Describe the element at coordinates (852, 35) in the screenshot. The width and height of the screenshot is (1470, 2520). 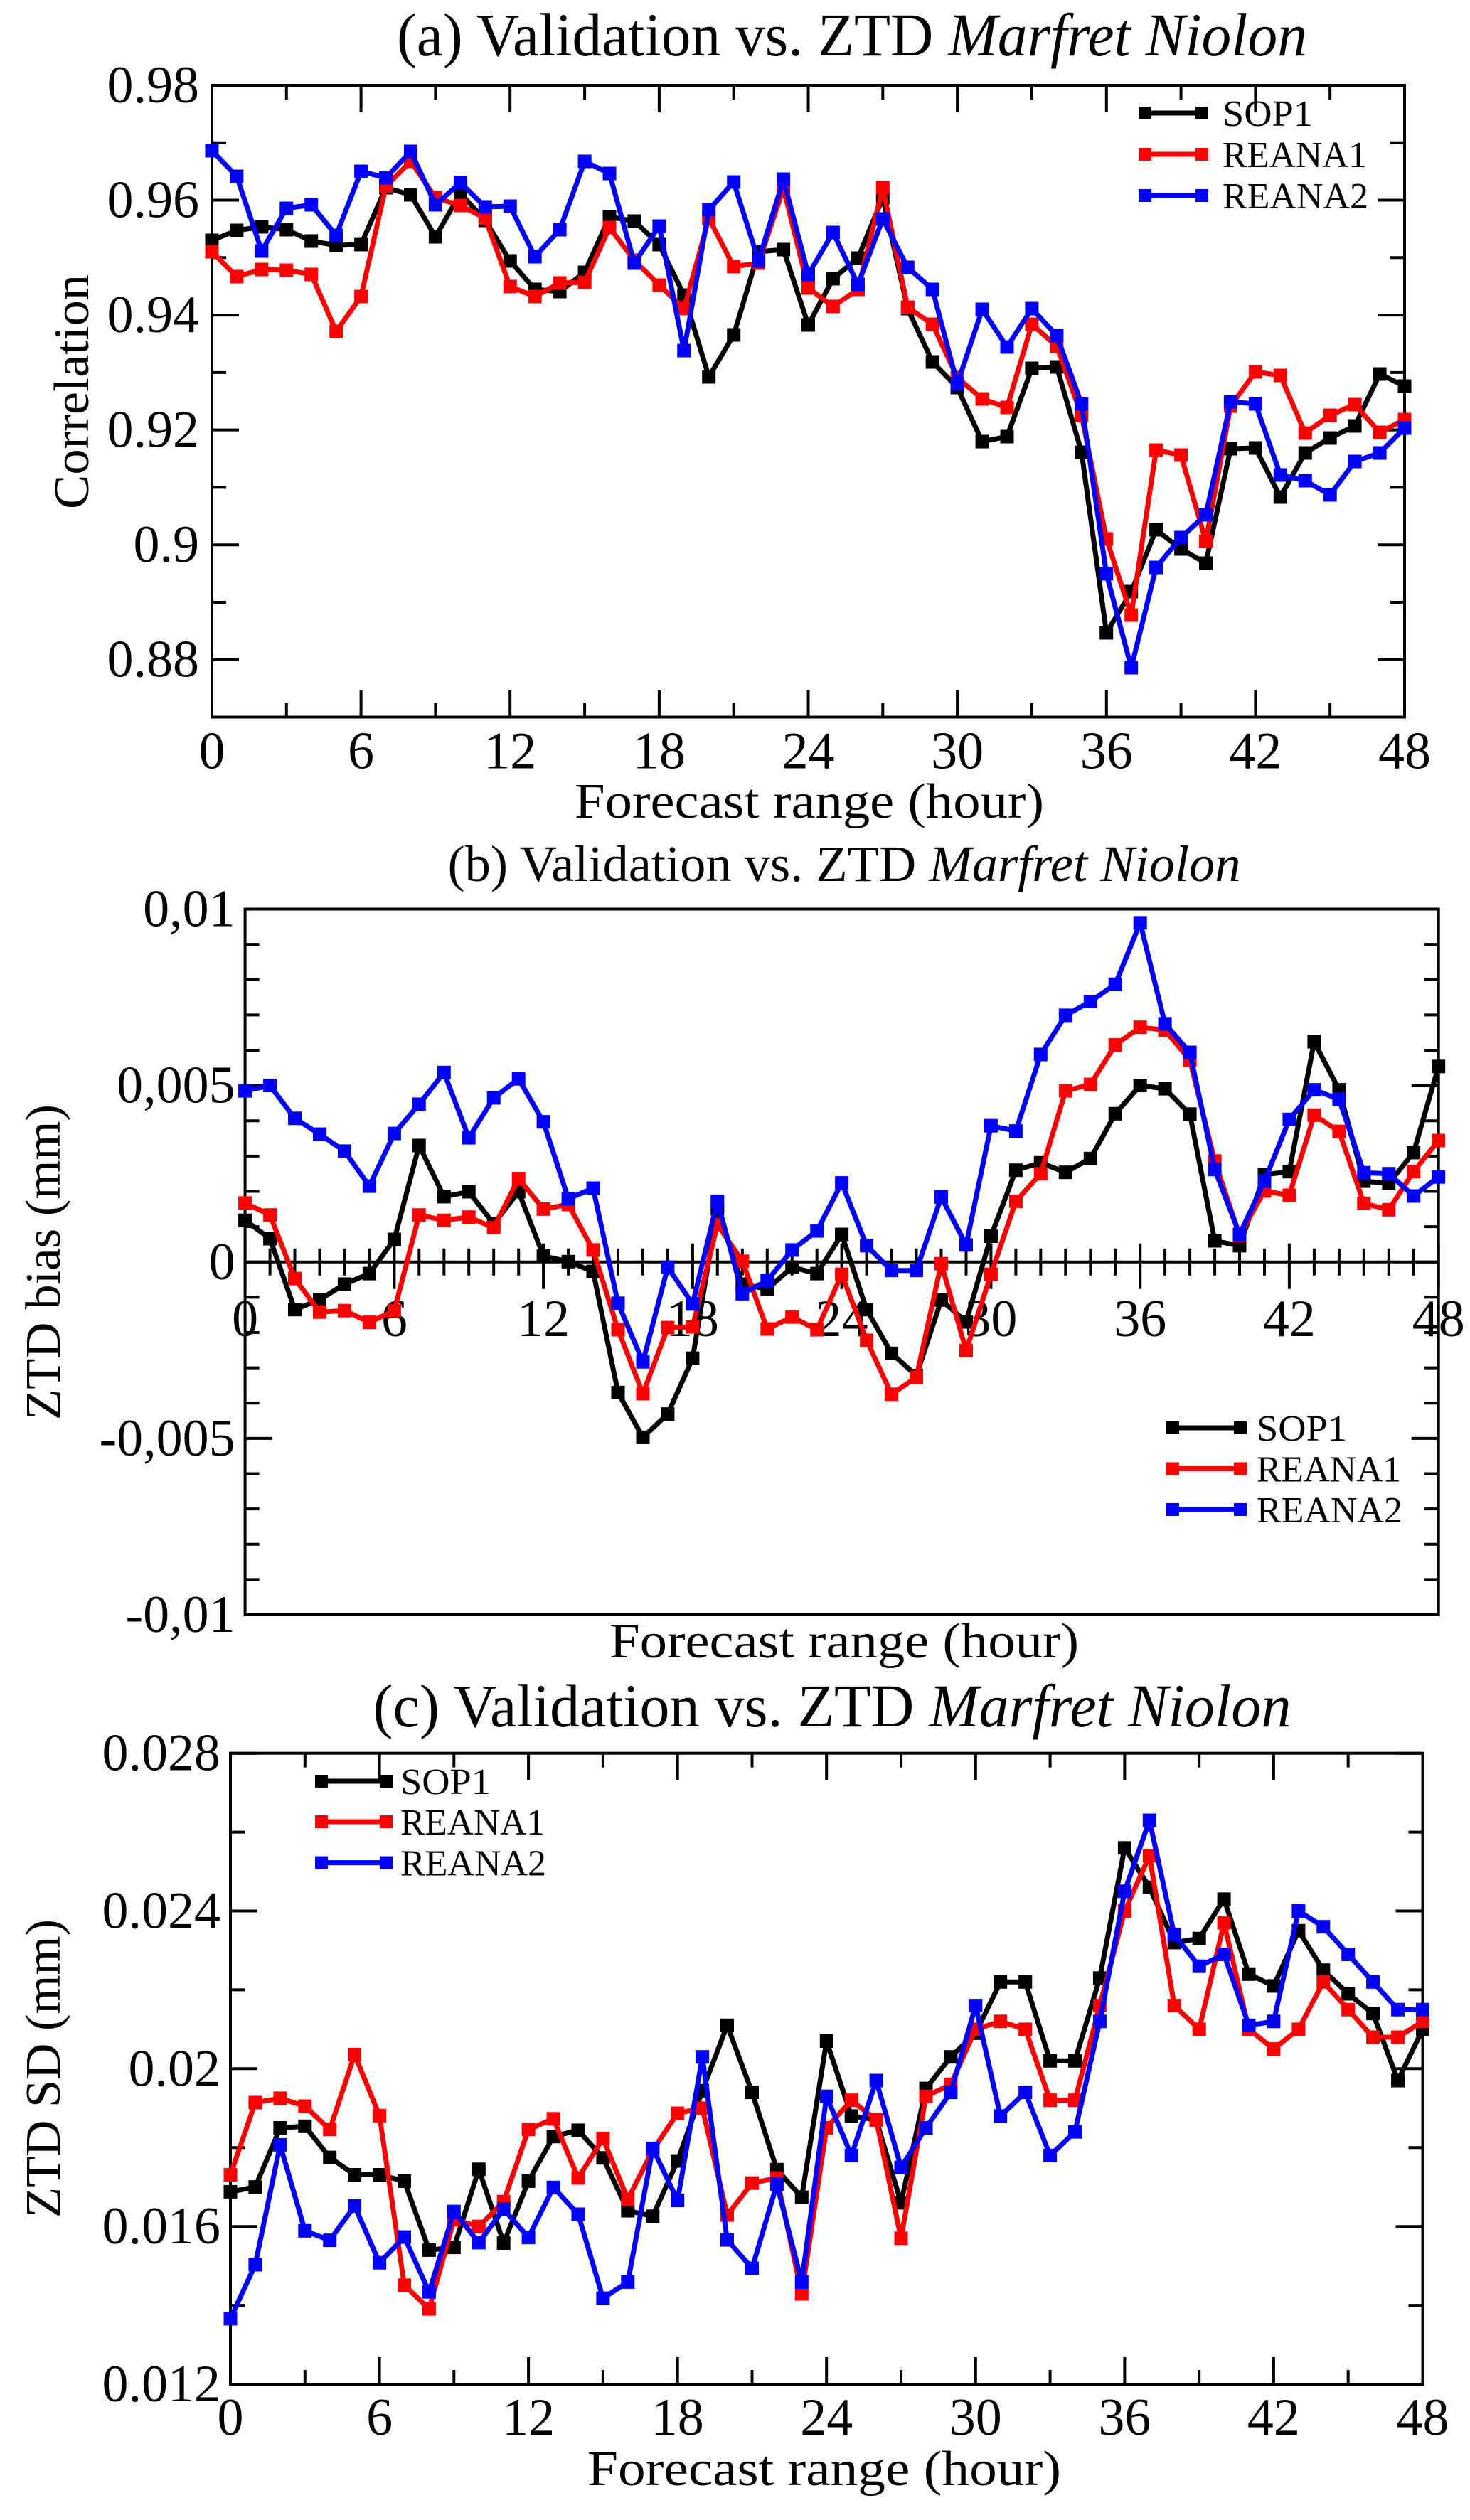
I see `svg-text:(a) Validation vs. ZTD Marfret: (a) Validation vs. ZTD Marfret Niolon` at that location.